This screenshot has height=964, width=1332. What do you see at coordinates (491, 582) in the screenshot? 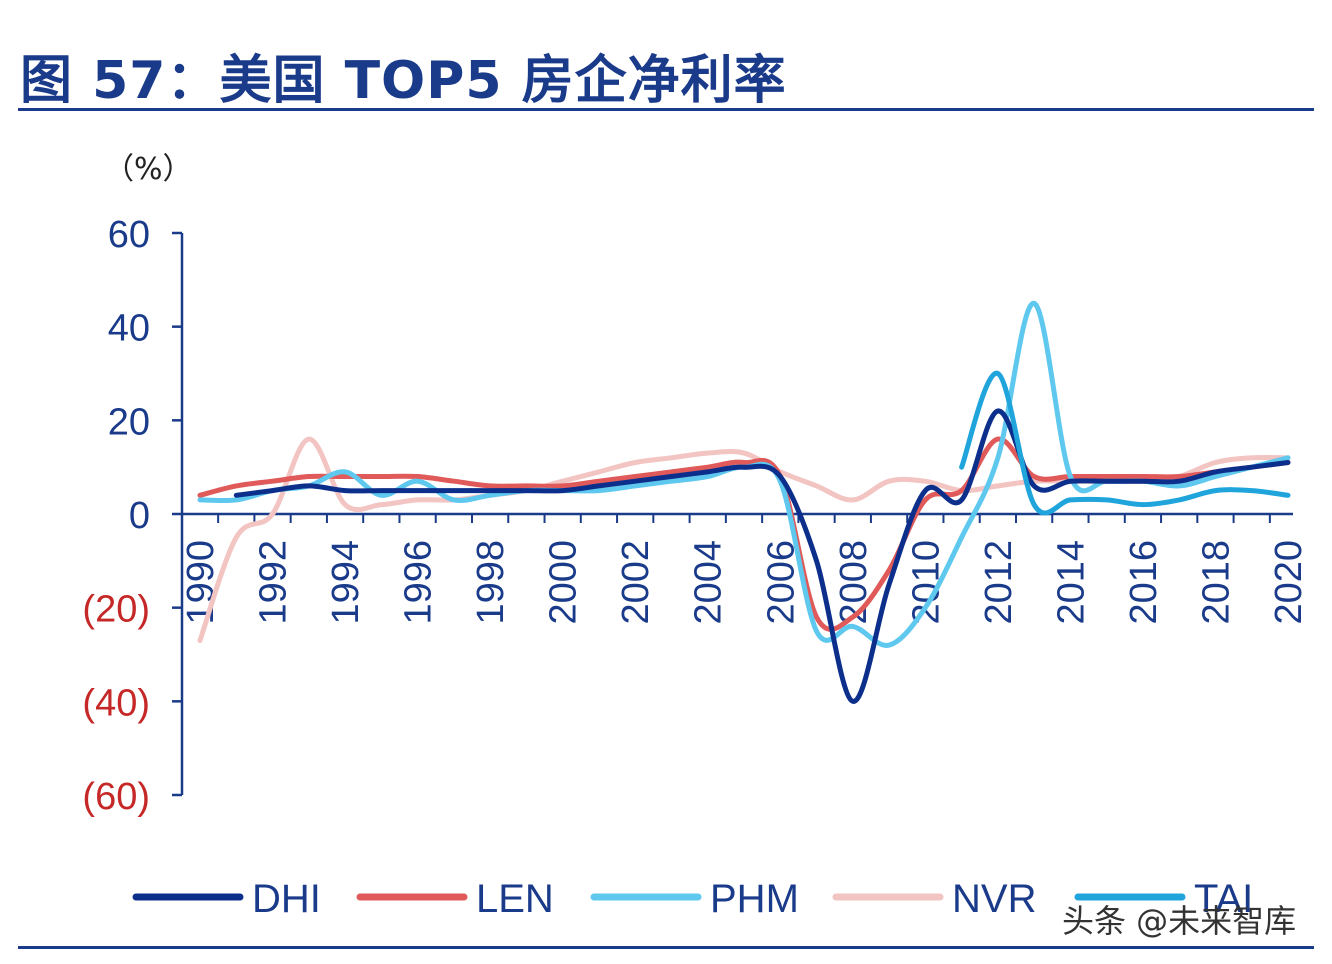
I see `x-tick-label: 1998` at bounding box center [491, 582].